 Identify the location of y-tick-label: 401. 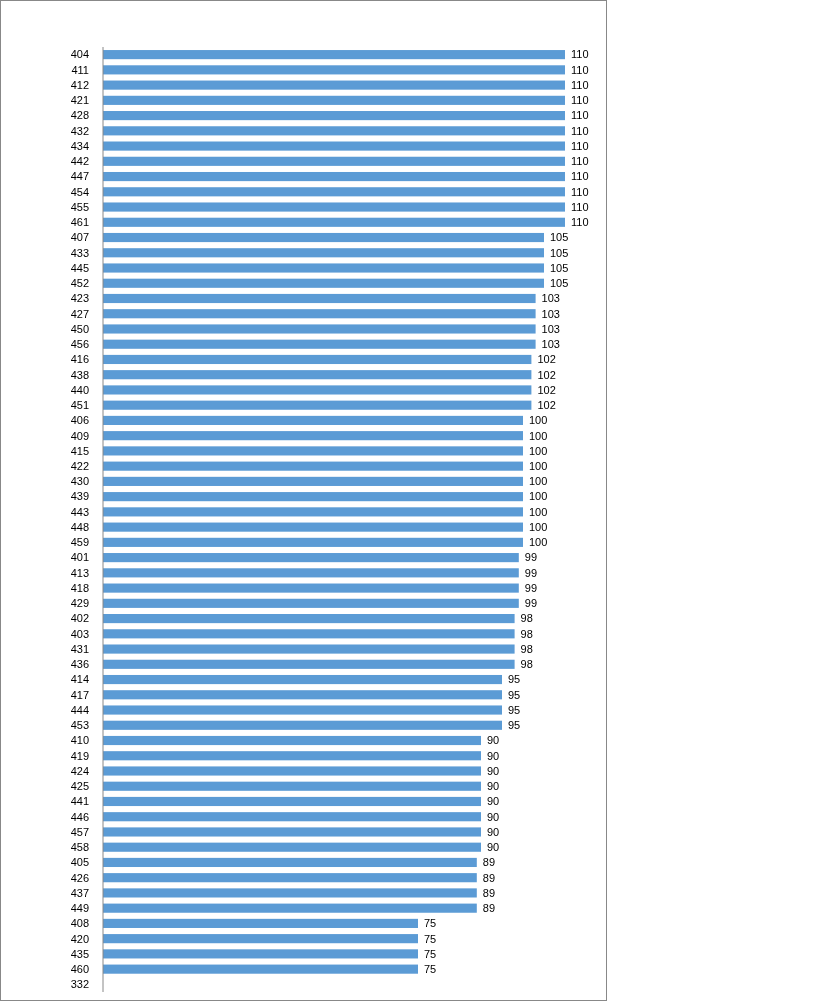
(79, 557).